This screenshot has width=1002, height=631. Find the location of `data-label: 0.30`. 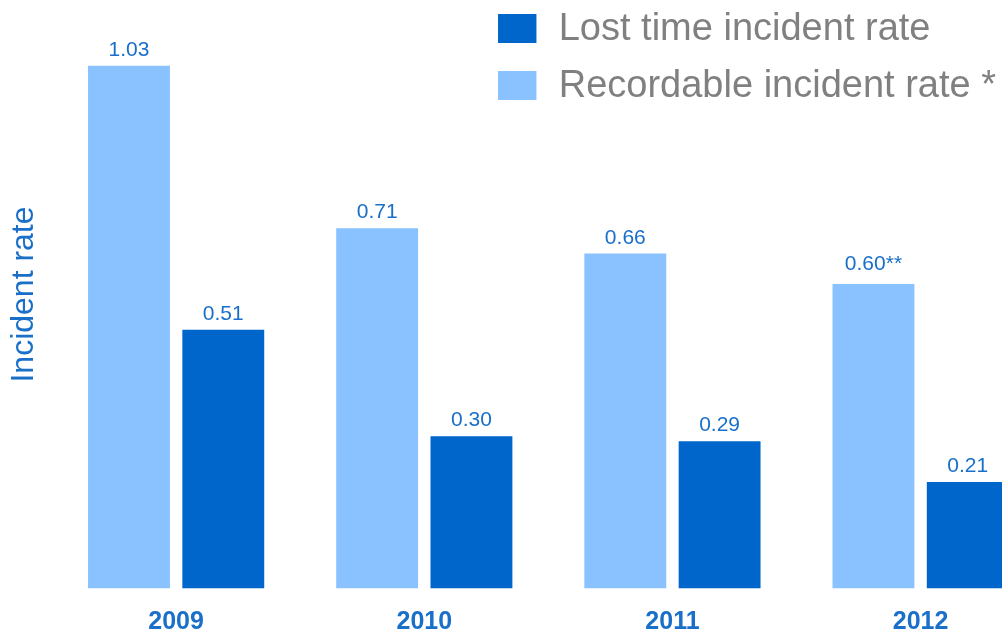

data-label: 0.30 is located at coordinates (471, 419).